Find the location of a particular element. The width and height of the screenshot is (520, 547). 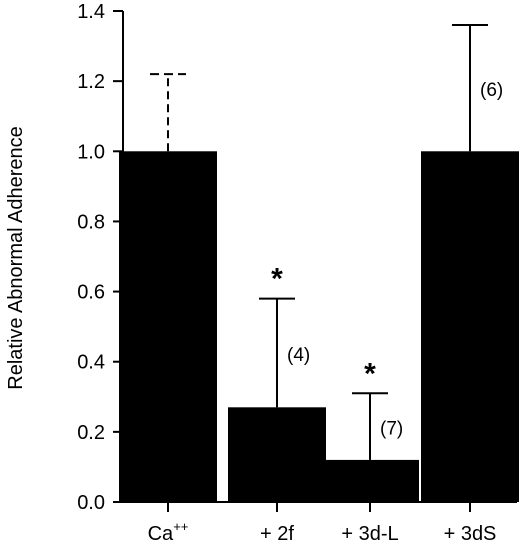

y-tick-label: 0.8 is located at coordinates (91, 222).